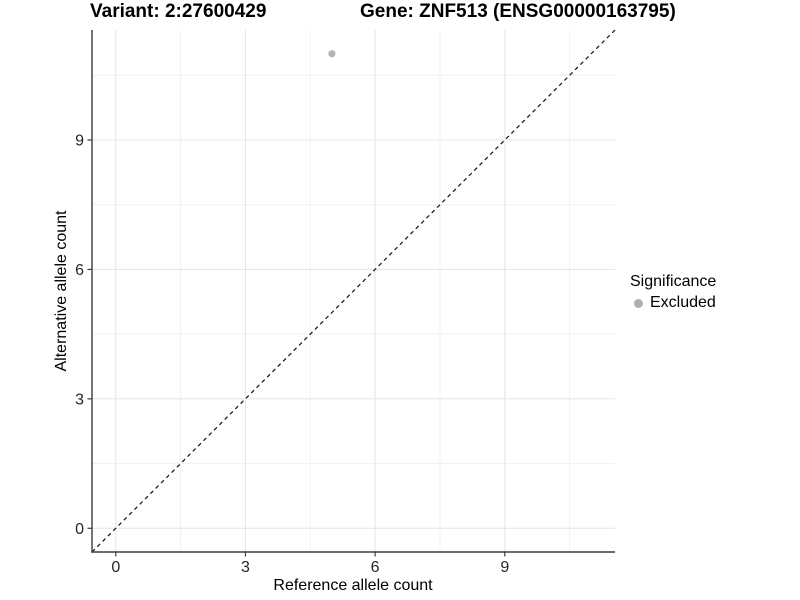  Describe the element at coordinates (61, 291) in the screenshot. I see `y-axis-title: Alternative allele count` at that location.